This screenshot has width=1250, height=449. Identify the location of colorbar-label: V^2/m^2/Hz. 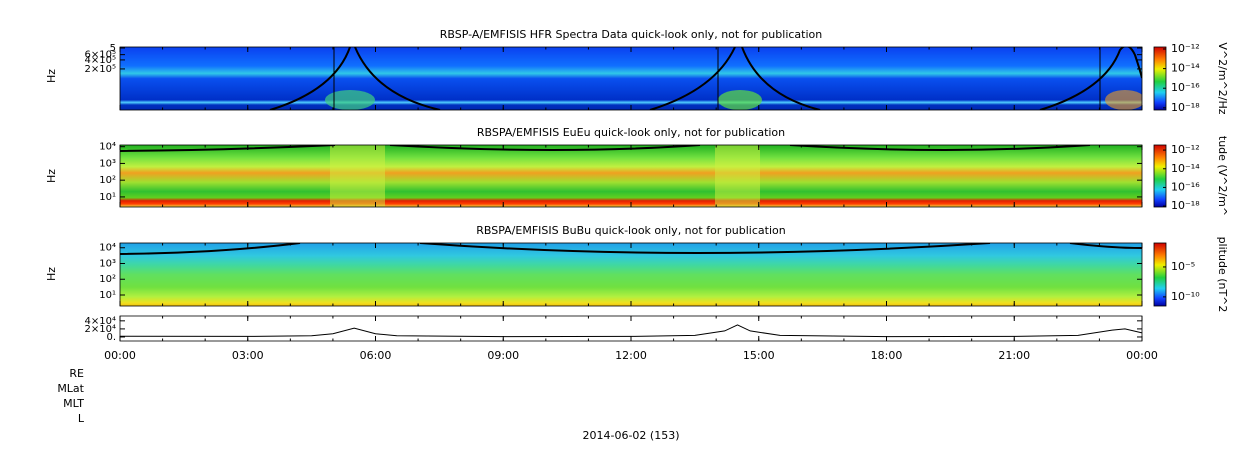
(1222, 78).